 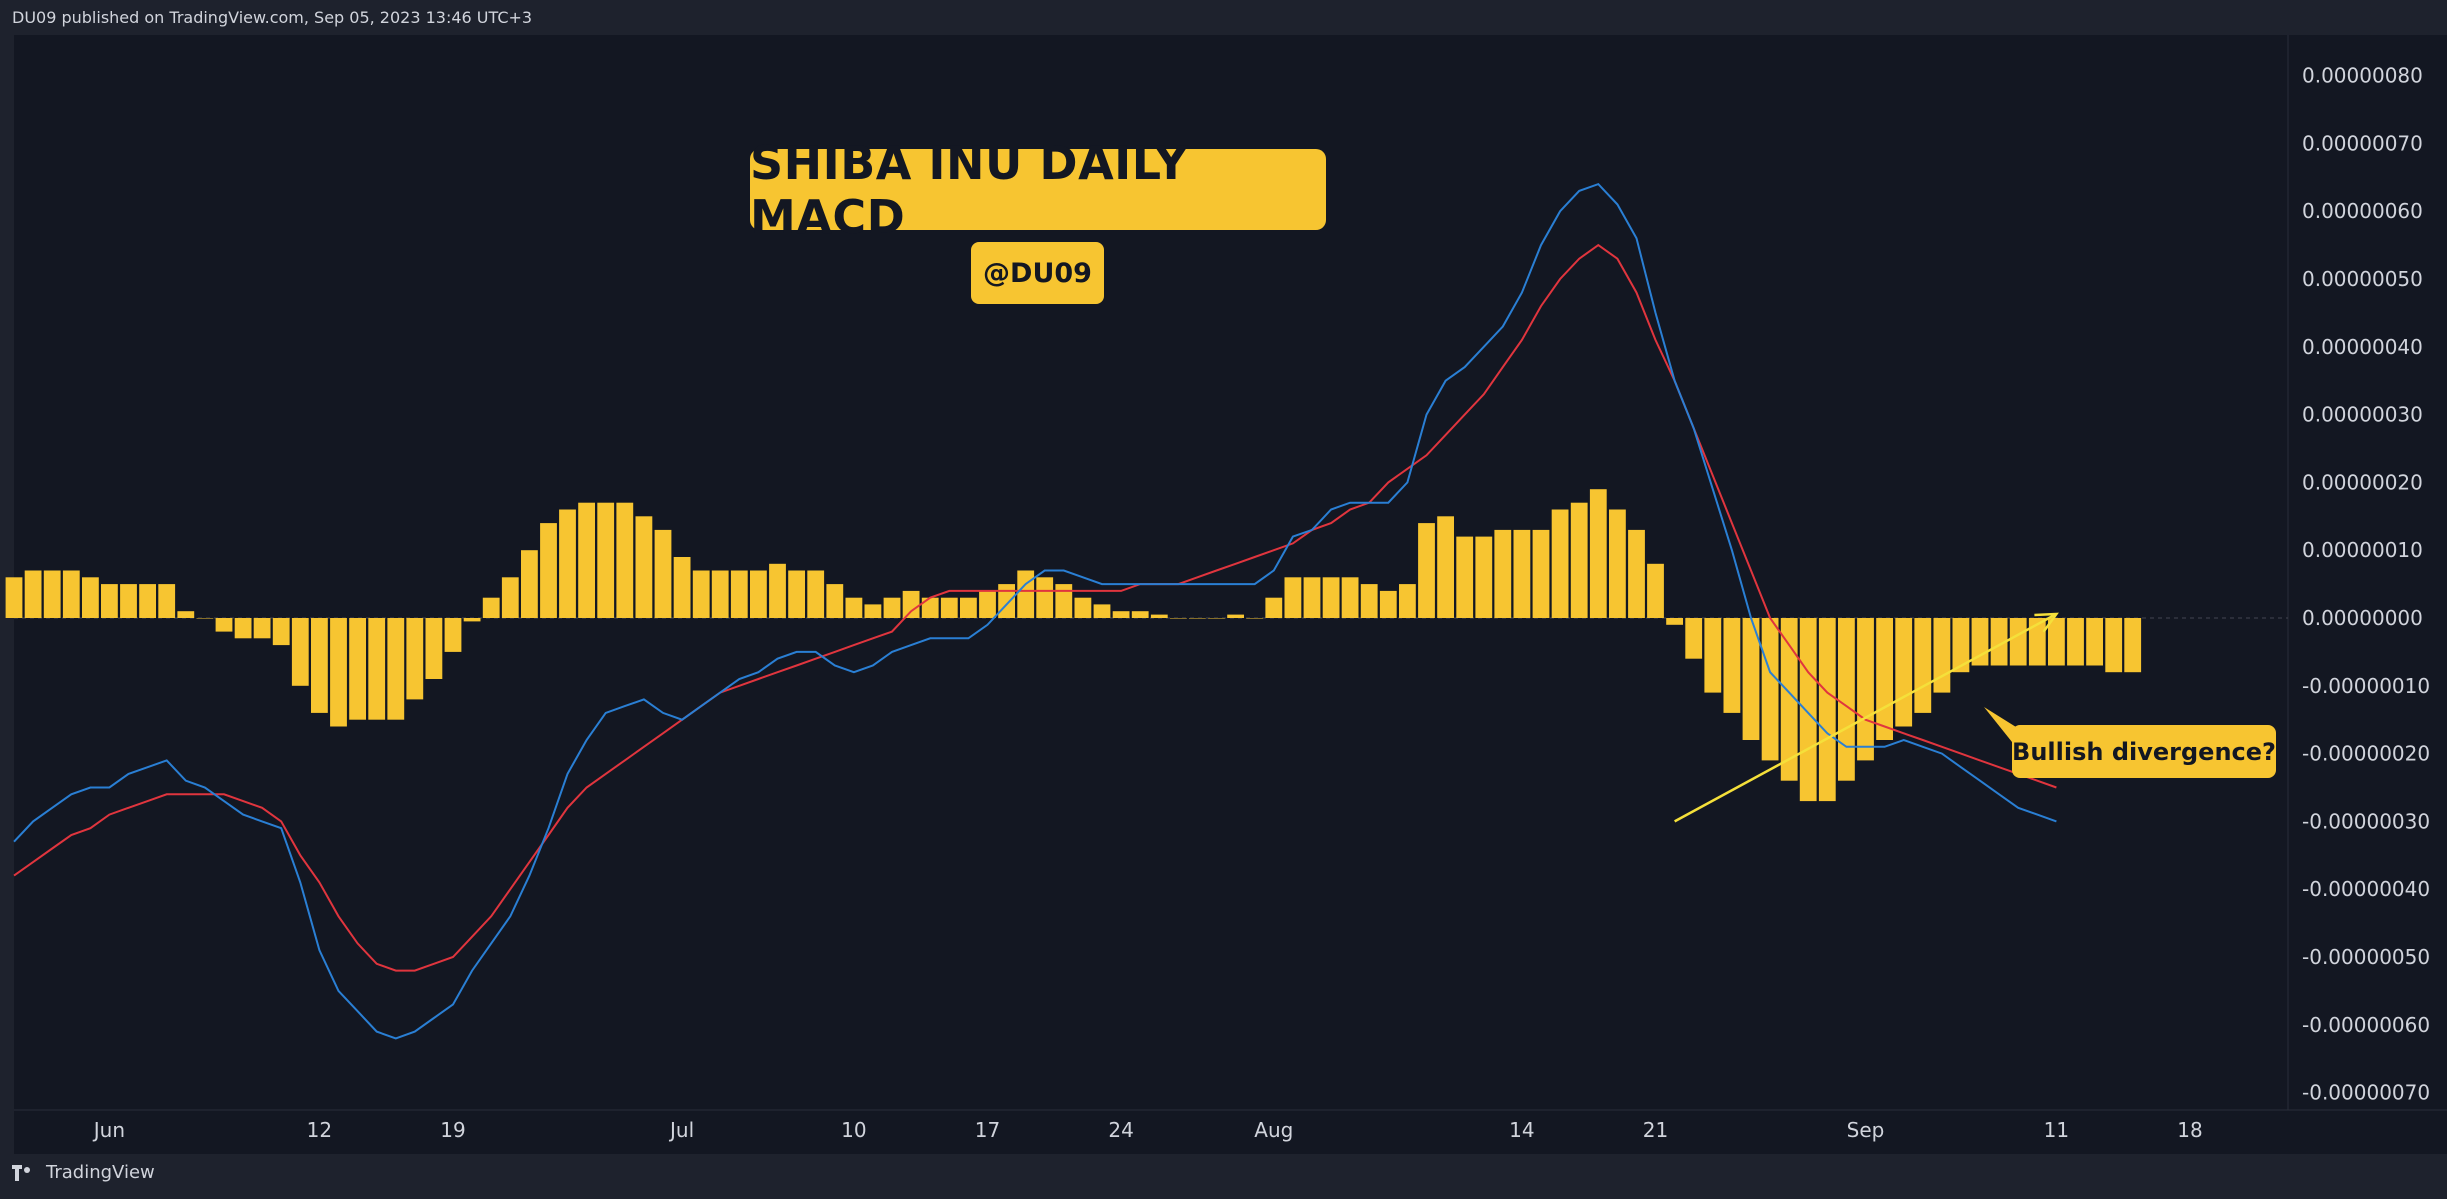 I want to click on tradingview-logo-icon, so click(x=25, y=1172).